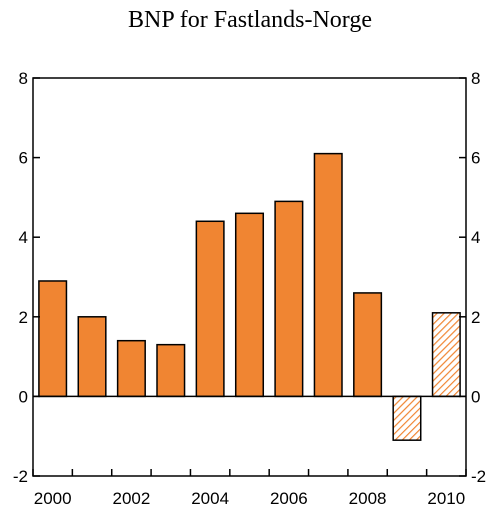 The width and height of the screenshot is (500, 512). What do you see at coordinates (475, 317) in the screenshot?
I see `y-tick-label-right: 2` at bounding box center [475, 317].